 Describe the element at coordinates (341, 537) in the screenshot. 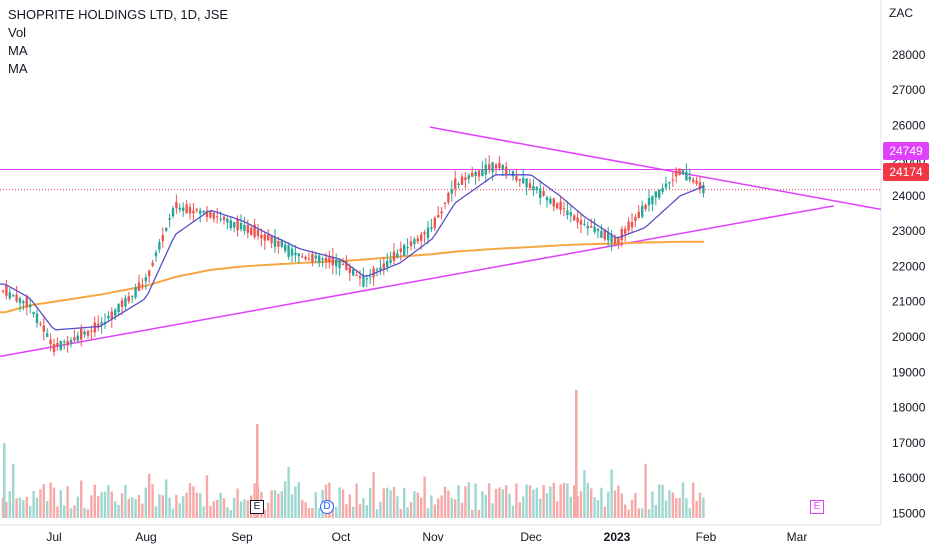

I see `time-tick-label: Oct` at that location.